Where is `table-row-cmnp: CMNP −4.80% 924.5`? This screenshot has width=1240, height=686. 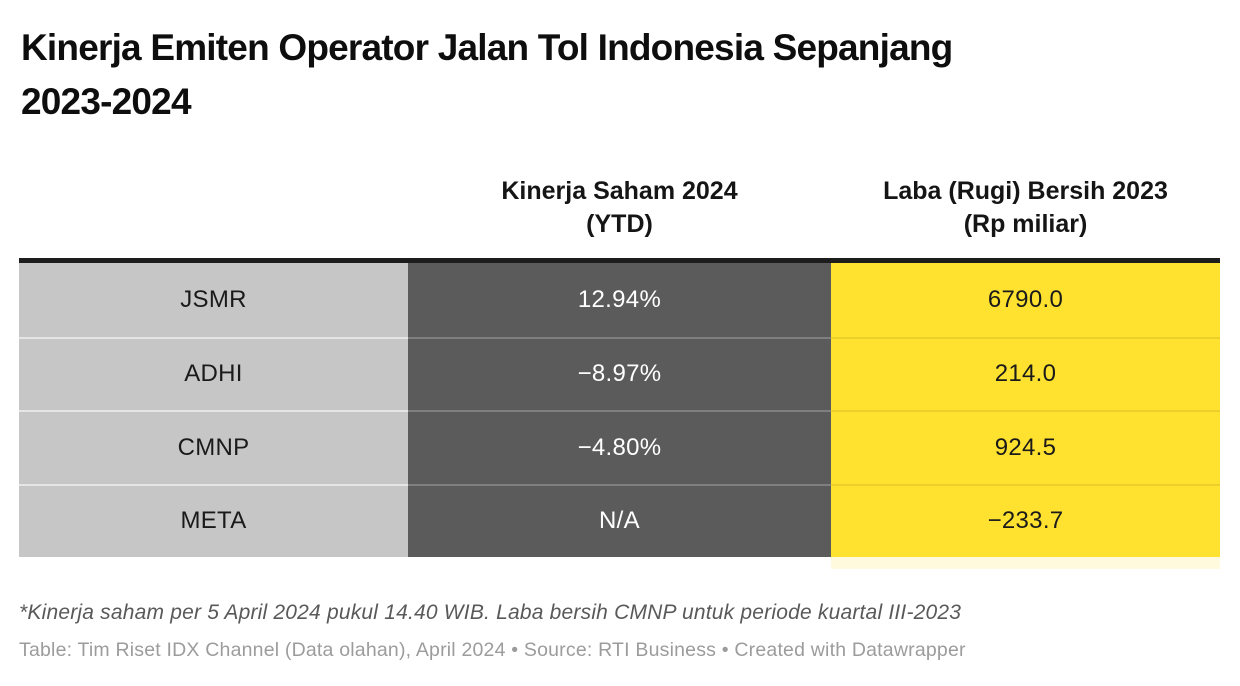
table-row-cmnp: CMNP −4.80% 924.5 is located at coordinates (619, 447).